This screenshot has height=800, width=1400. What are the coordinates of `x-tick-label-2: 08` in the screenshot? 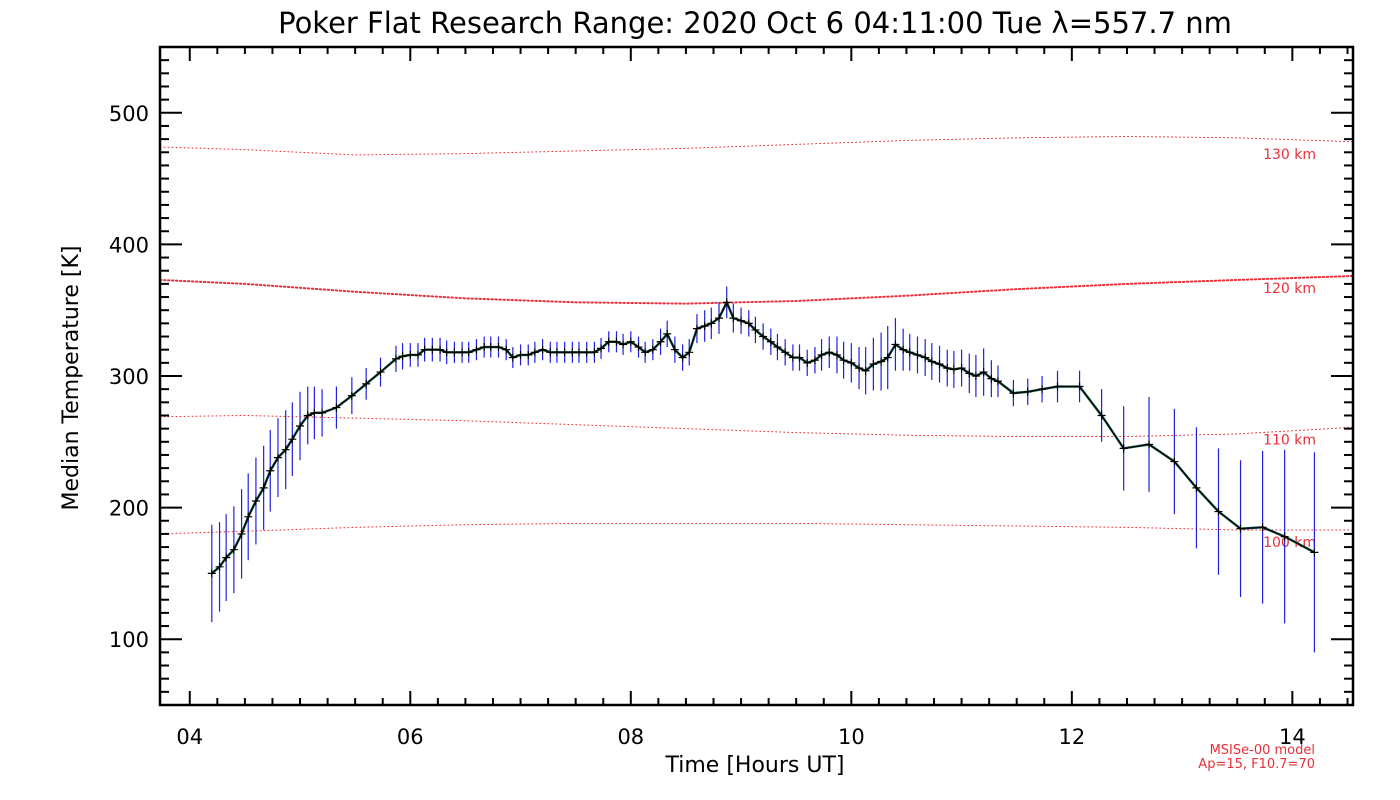 It's located at (630, 737).